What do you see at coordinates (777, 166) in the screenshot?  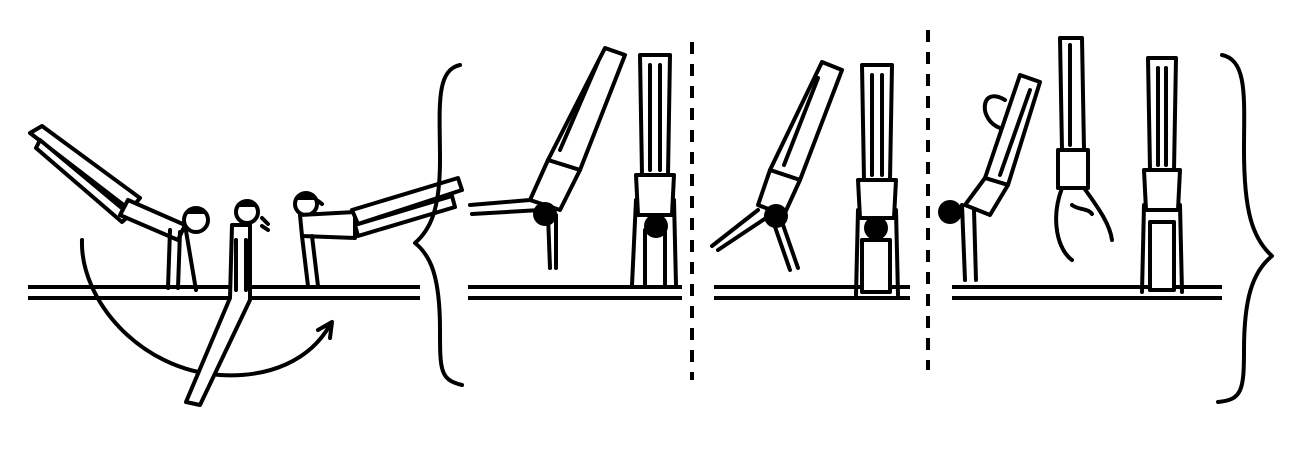 I see `gymnast-option-b-tilted` at bounding box center [777, 166].